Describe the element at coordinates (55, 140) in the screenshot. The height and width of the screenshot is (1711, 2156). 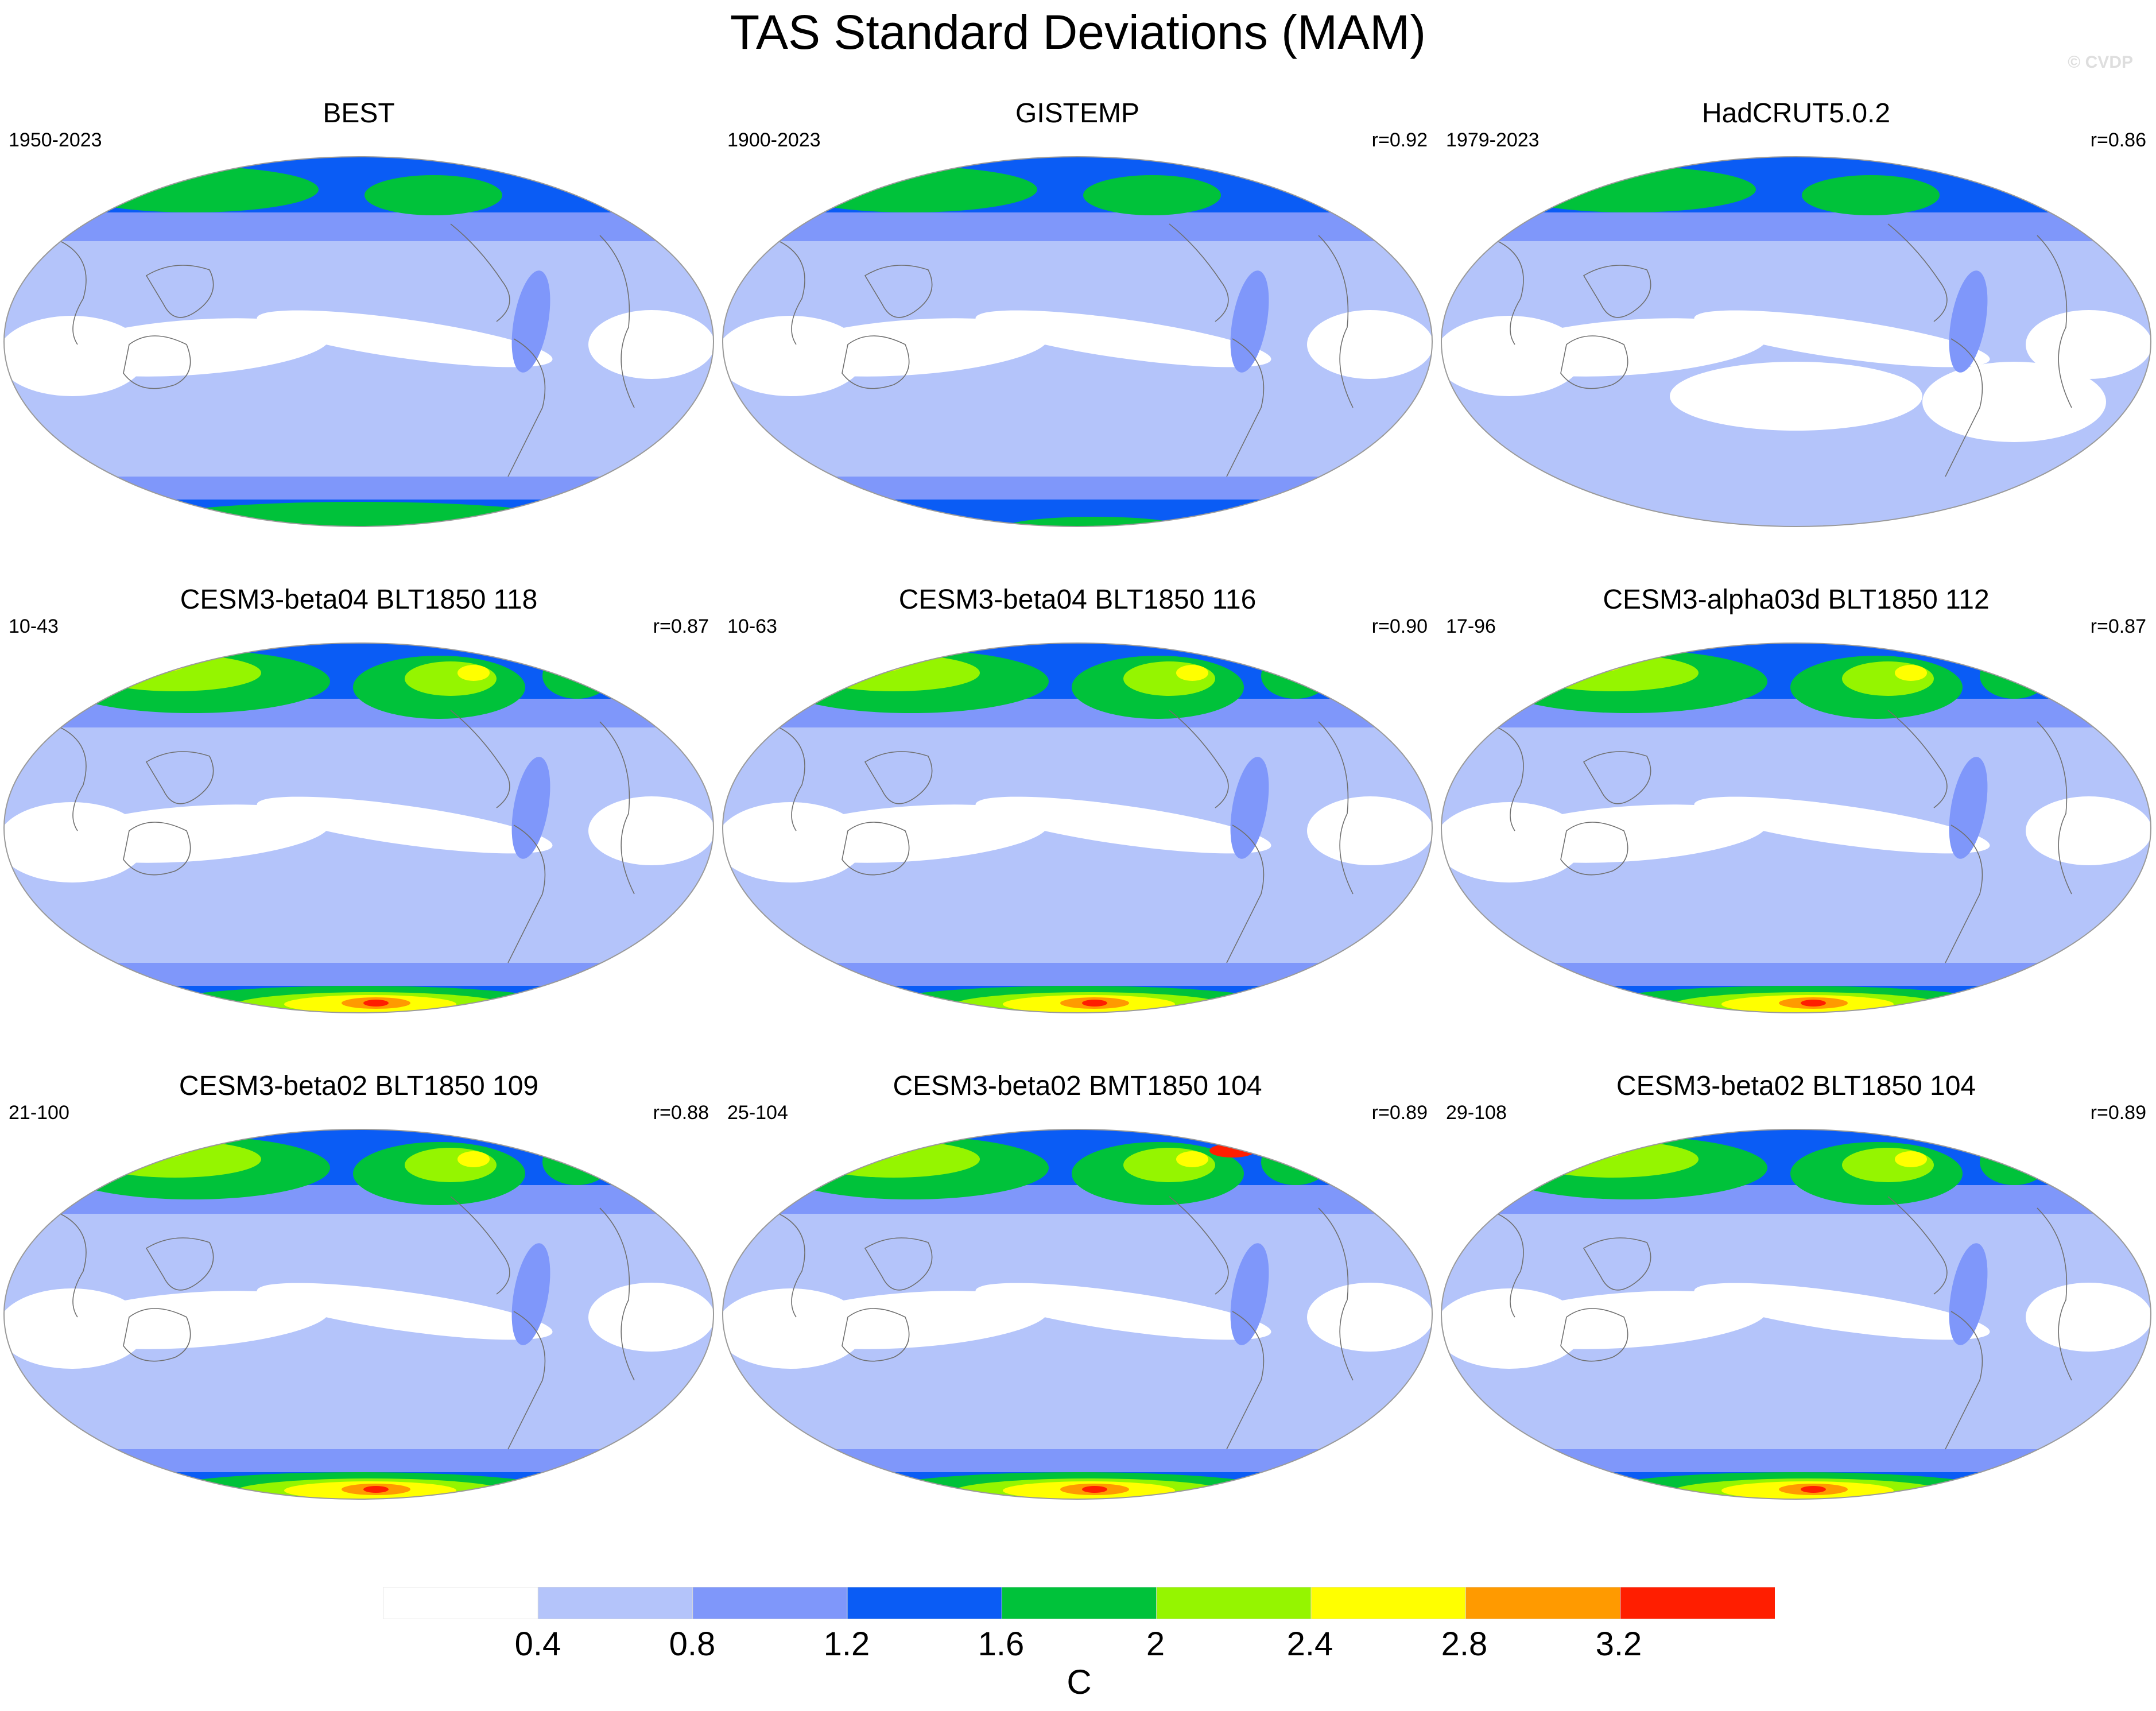
I see `panel-years: 1950-2023` at that location.